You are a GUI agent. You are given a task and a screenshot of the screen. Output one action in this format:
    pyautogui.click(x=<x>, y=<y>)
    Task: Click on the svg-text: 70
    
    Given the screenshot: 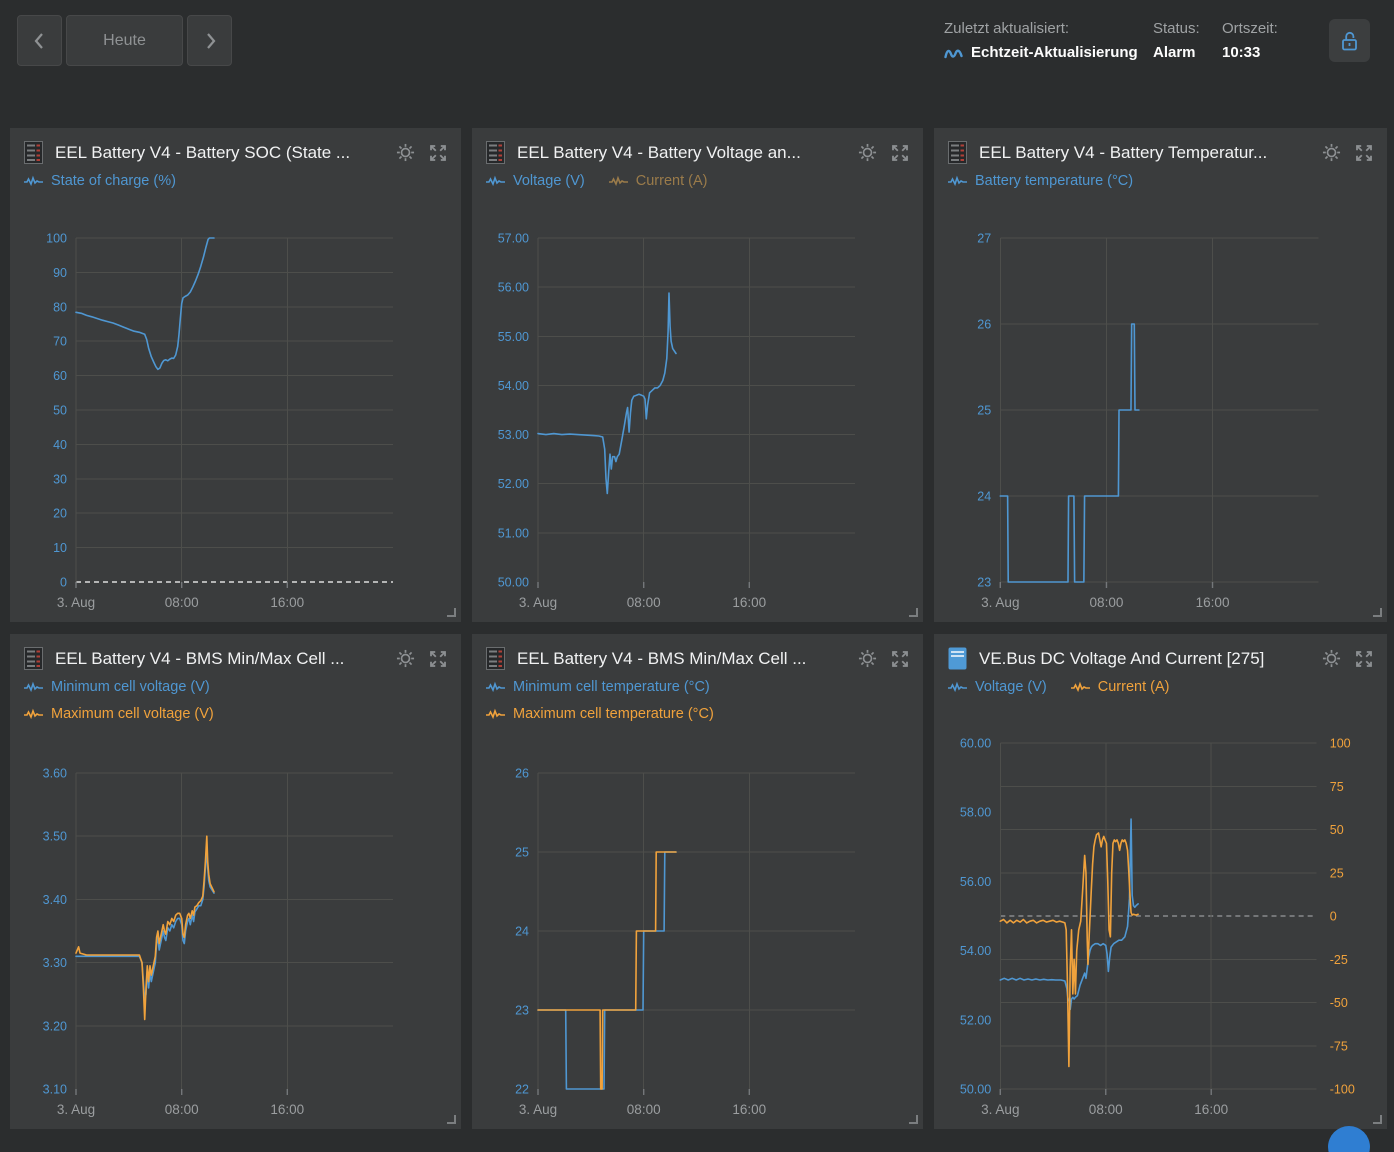 What is the action you would take?
    pyautogui.click(x=60, y=342)
    